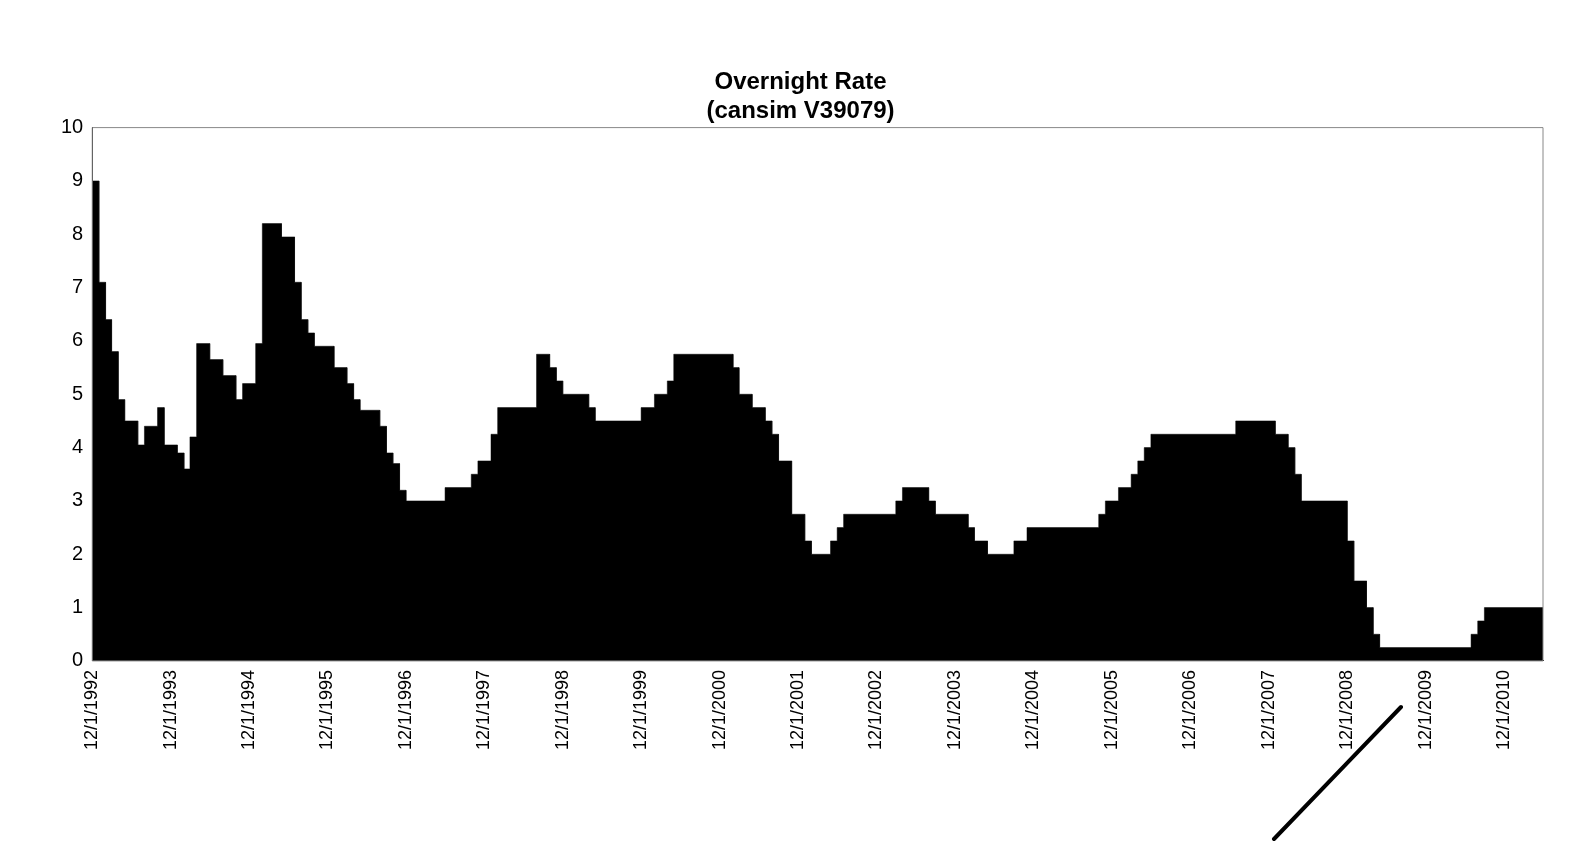 Image resolution: width=1578 pixels, height=843 pixels. What do you see at coordinates (640, 709) in the screenshot?
I see `x-tick-label: 12/1/1999` at bounding box center [640, 709].